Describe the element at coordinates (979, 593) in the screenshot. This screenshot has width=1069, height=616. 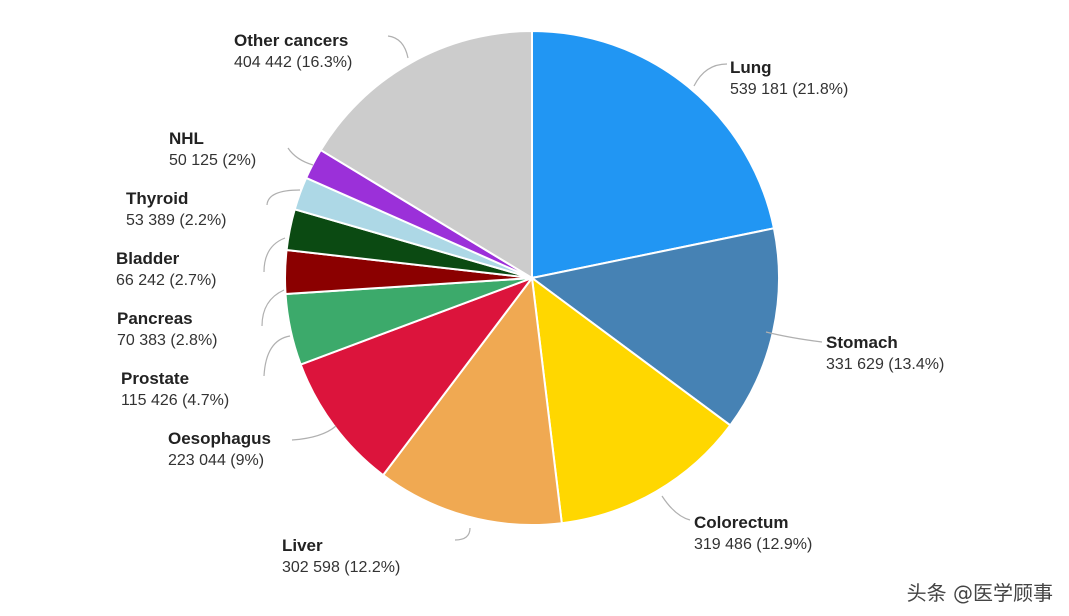
I see `watermark: 头条 @医学顾事` at that location.